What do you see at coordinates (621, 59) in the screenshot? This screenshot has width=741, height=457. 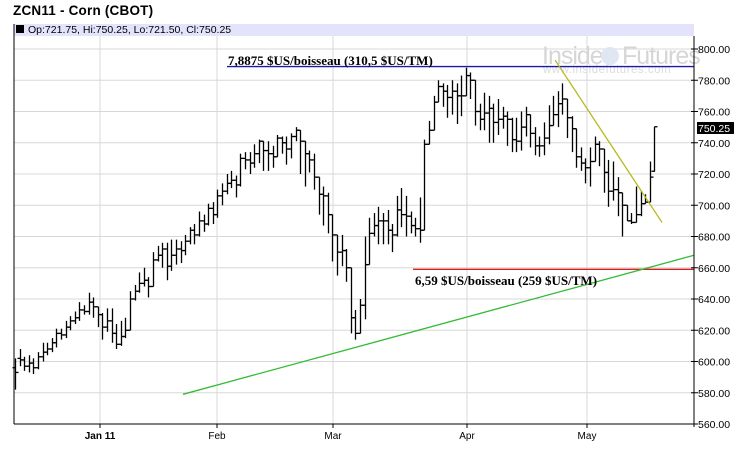 I see `insidefutures-watermark: Inside Futures www.insidefutures.com` at bounding box center [621, 59].